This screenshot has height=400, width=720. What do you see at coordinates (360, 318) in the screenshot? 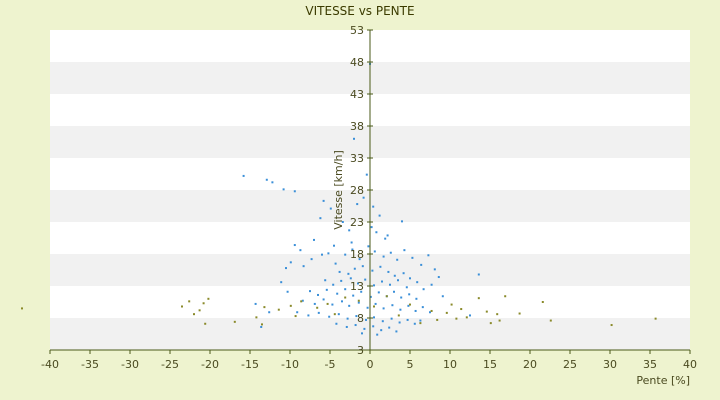
I see `y-tick-label: 8` at bounding box center [360, 318].